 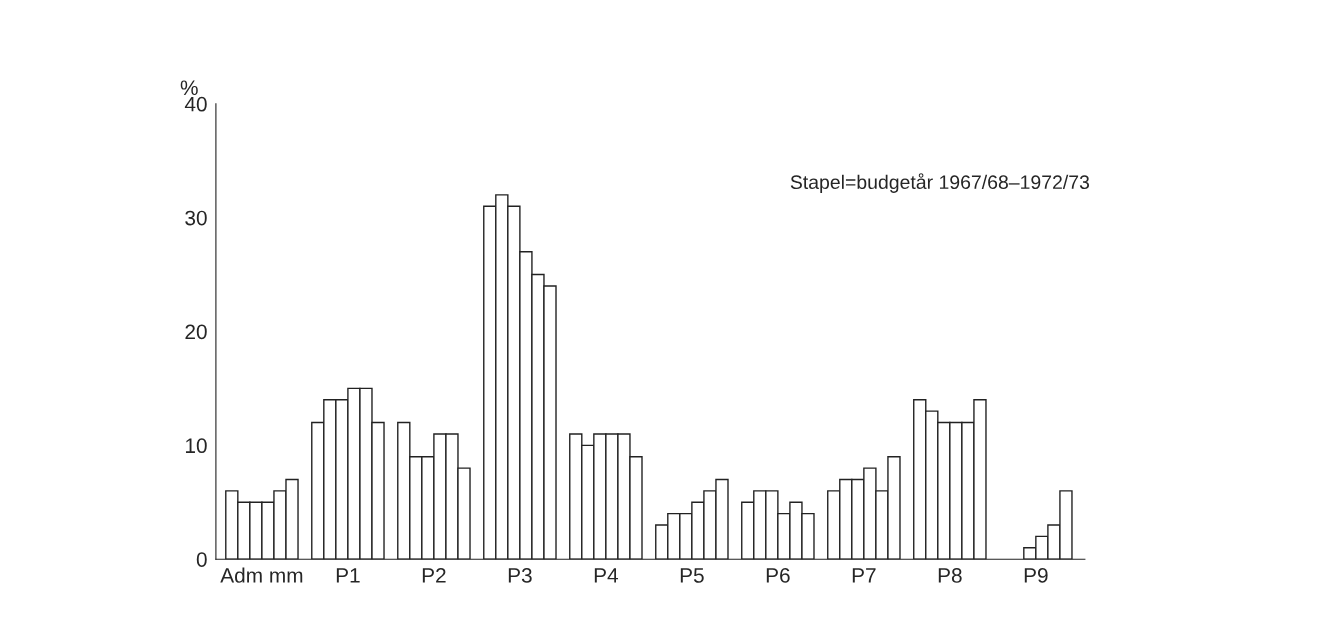 I want to click on x-tick-label: P1, so click(x=348, y=575).